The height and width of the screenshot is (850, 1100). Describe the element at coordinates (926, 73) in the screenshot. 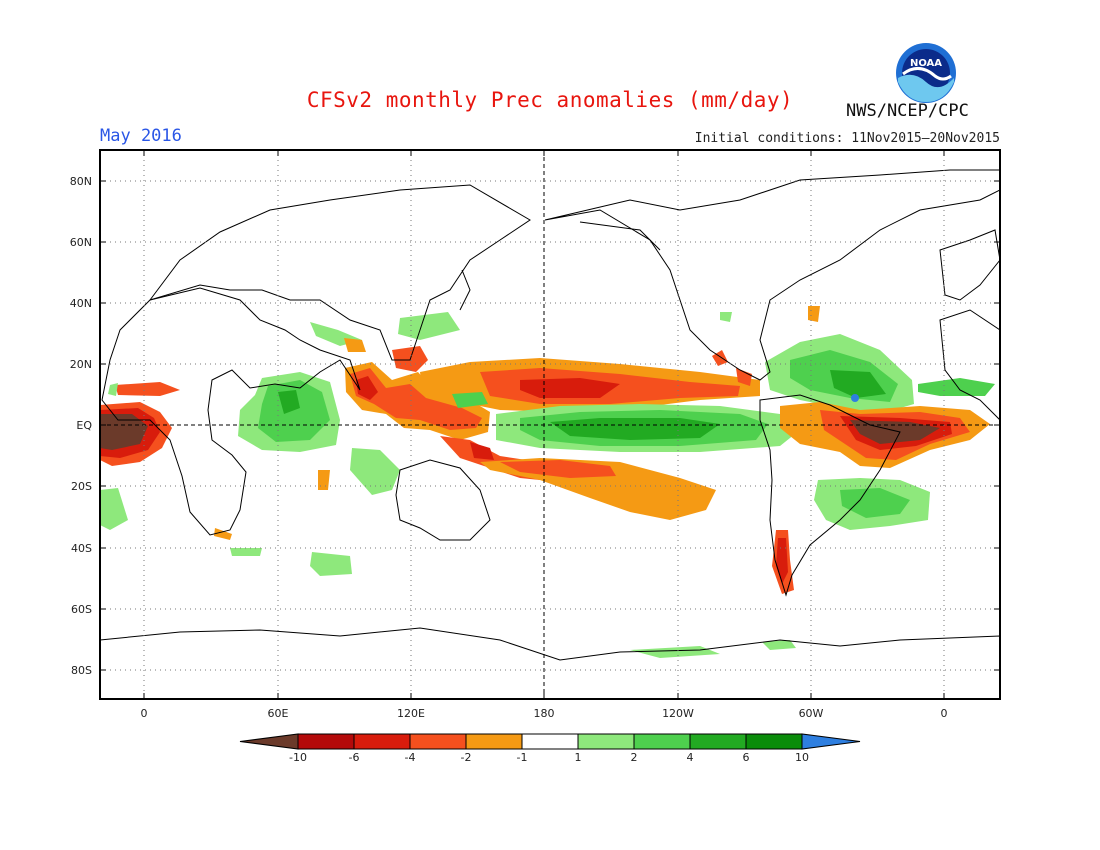

I see `noaa-logo: NOAA` at that location.